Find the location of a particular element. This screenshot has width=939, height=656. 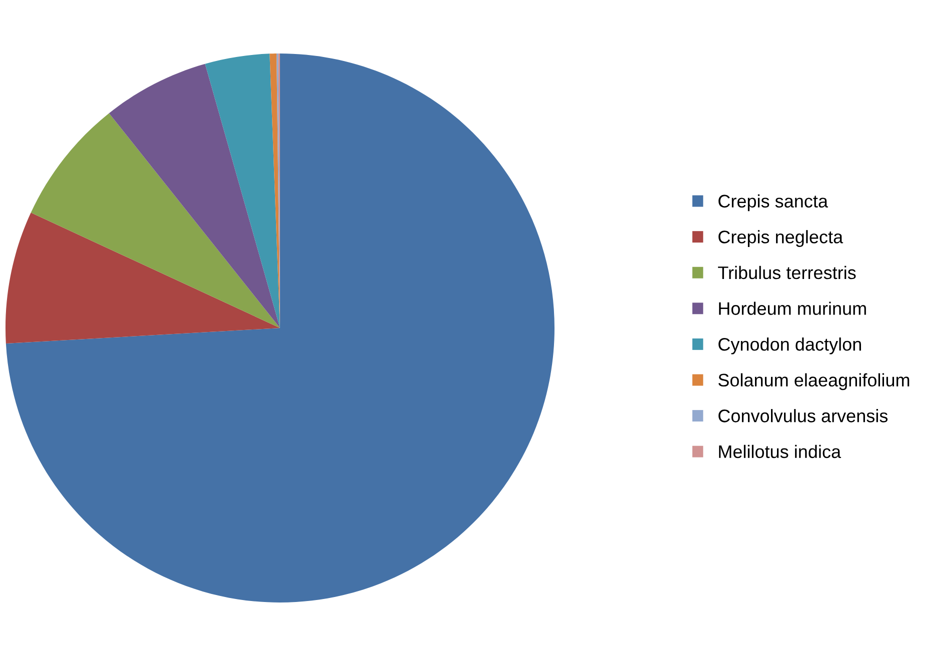

legend-label: Crepis neglecta is located at coordinates (781, 238).